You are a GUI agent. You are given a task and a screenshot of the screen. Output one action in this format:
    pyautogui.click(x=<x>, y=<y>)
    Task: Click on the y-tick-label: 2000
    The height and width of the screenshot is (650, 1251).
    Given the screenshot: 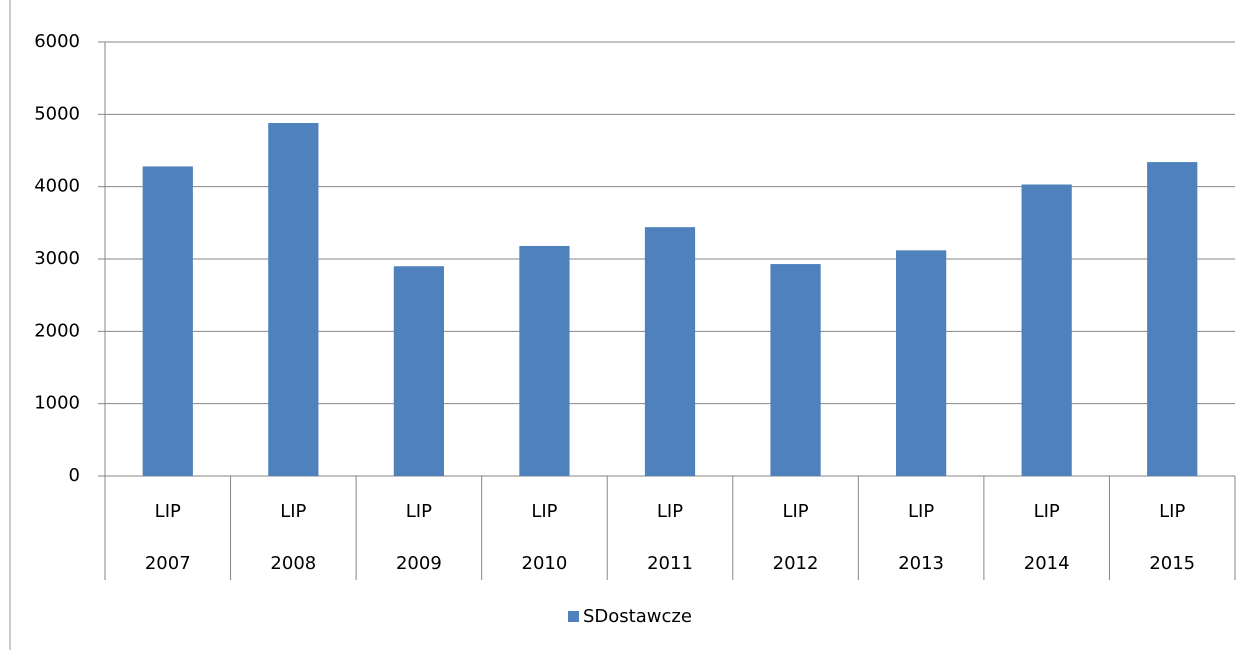 What is the action you would take?
    pyautogui.click(x=57, y=330)
    